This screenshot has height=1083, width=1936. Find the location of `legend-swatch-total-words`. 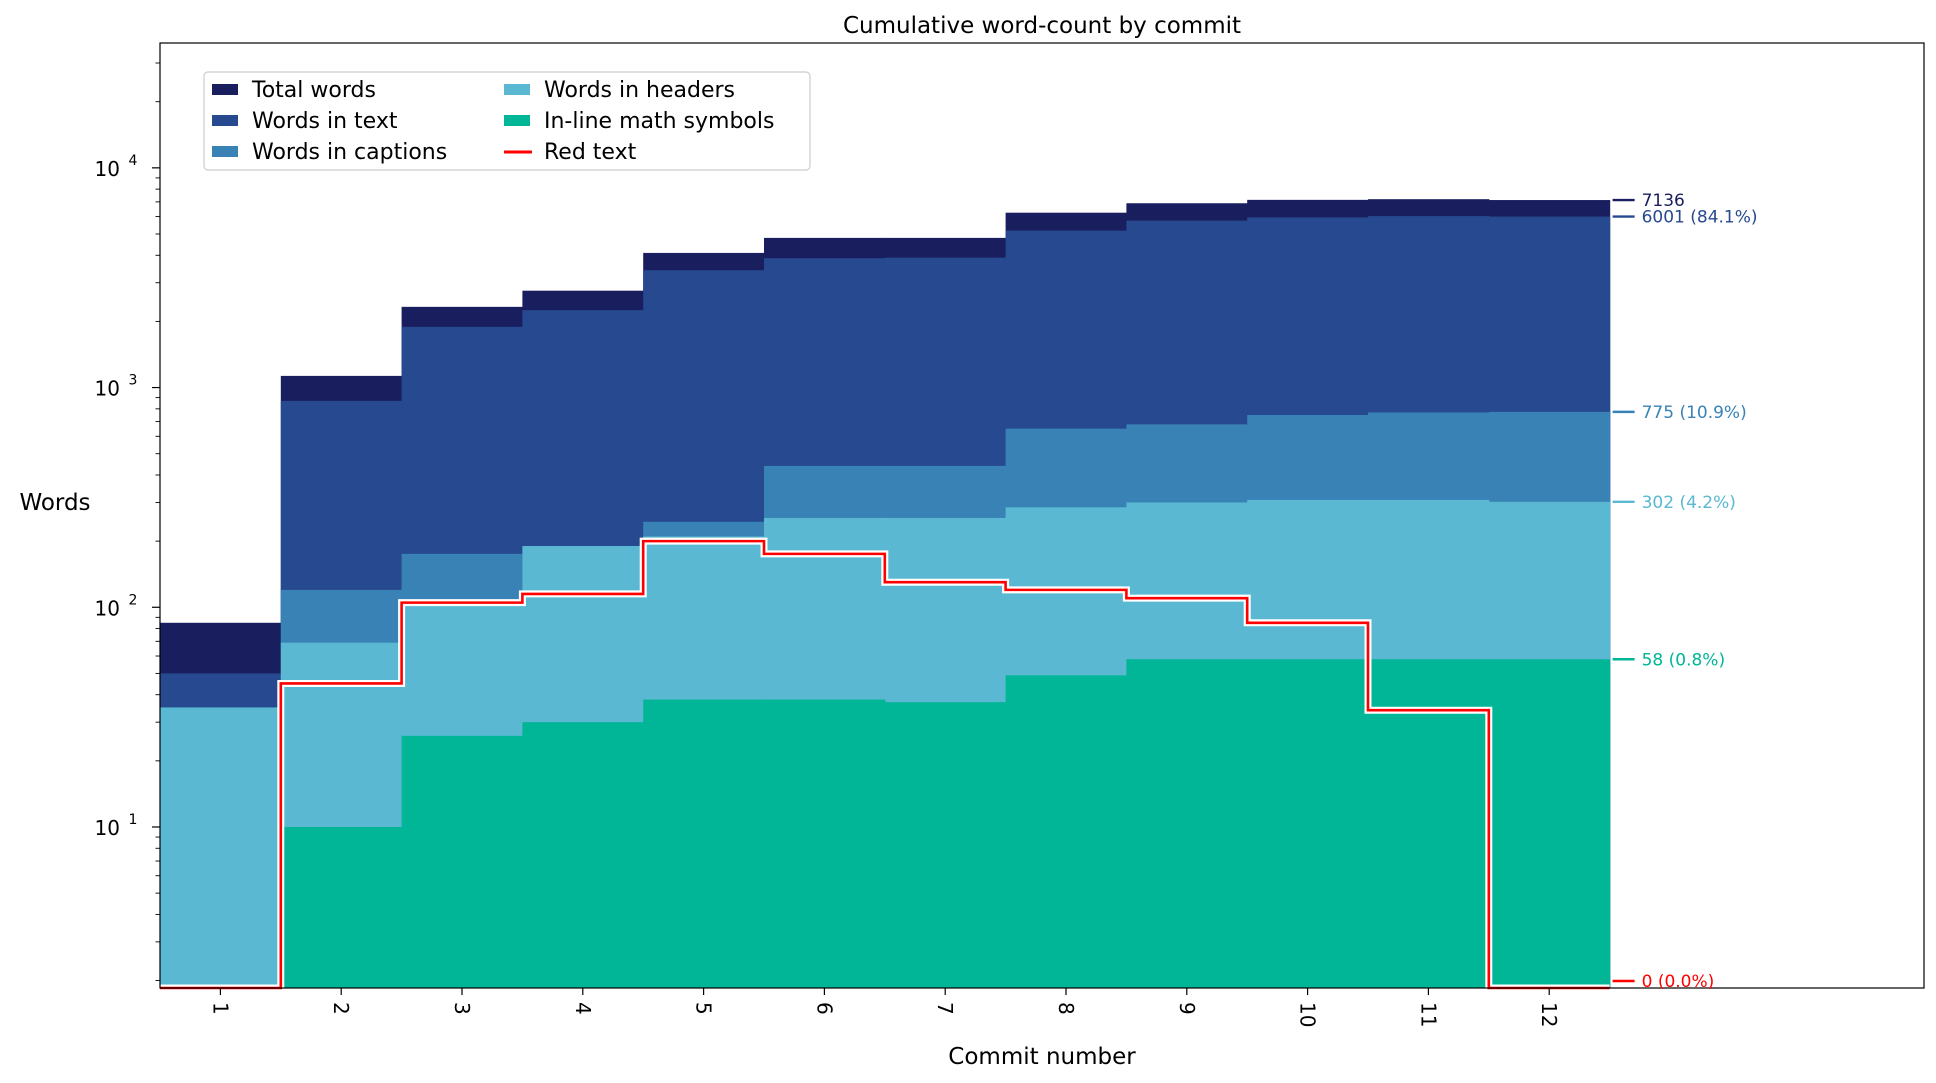

legend-swatch-total-words is located at coordinates (225, 89).